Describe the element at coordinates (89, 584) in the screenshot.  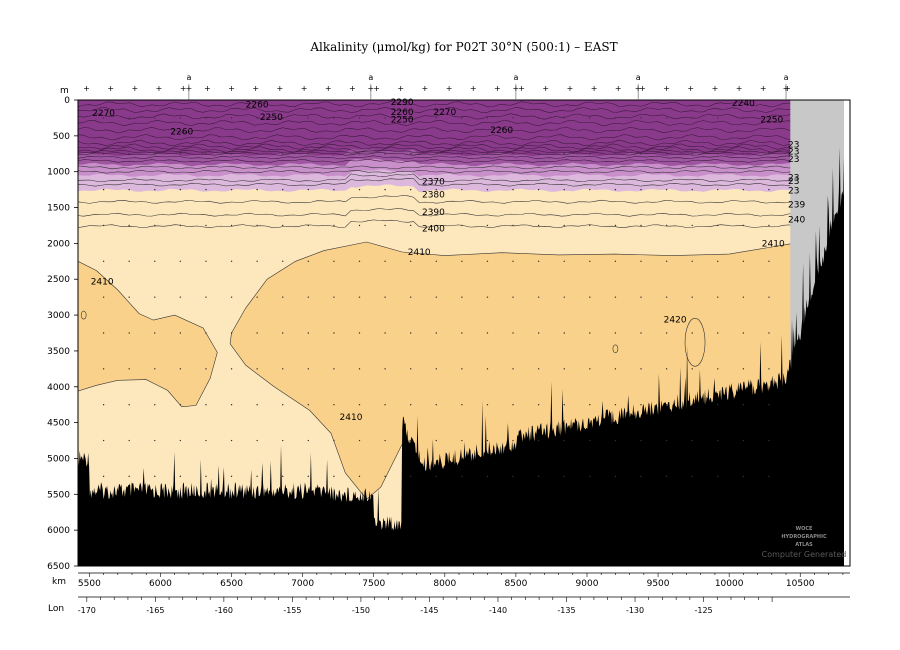
I see `x-tick-label-5500: 5500` at that location.